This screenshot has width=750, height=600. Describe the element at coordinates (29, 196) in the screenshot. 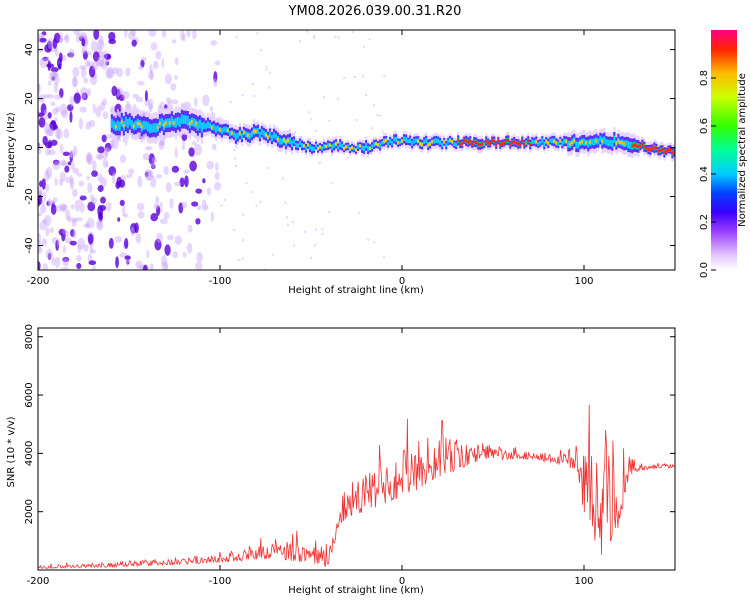

I see `spectrogram-ytick-label: -20` at that location.